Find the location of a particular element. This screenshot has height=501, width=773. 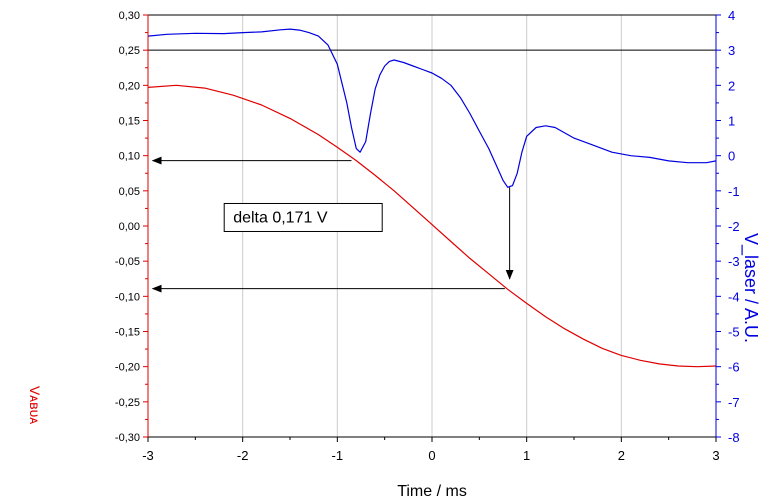

x-tick-label: 3 is located at coordinates (715, 455).